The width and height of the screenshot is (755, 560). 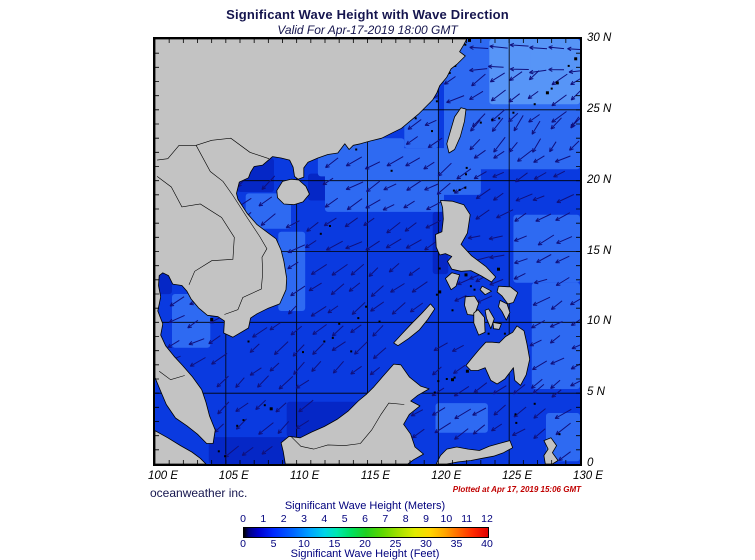 I want to click on colorbar-feet-tick: 35, so click(x=456, y=544).